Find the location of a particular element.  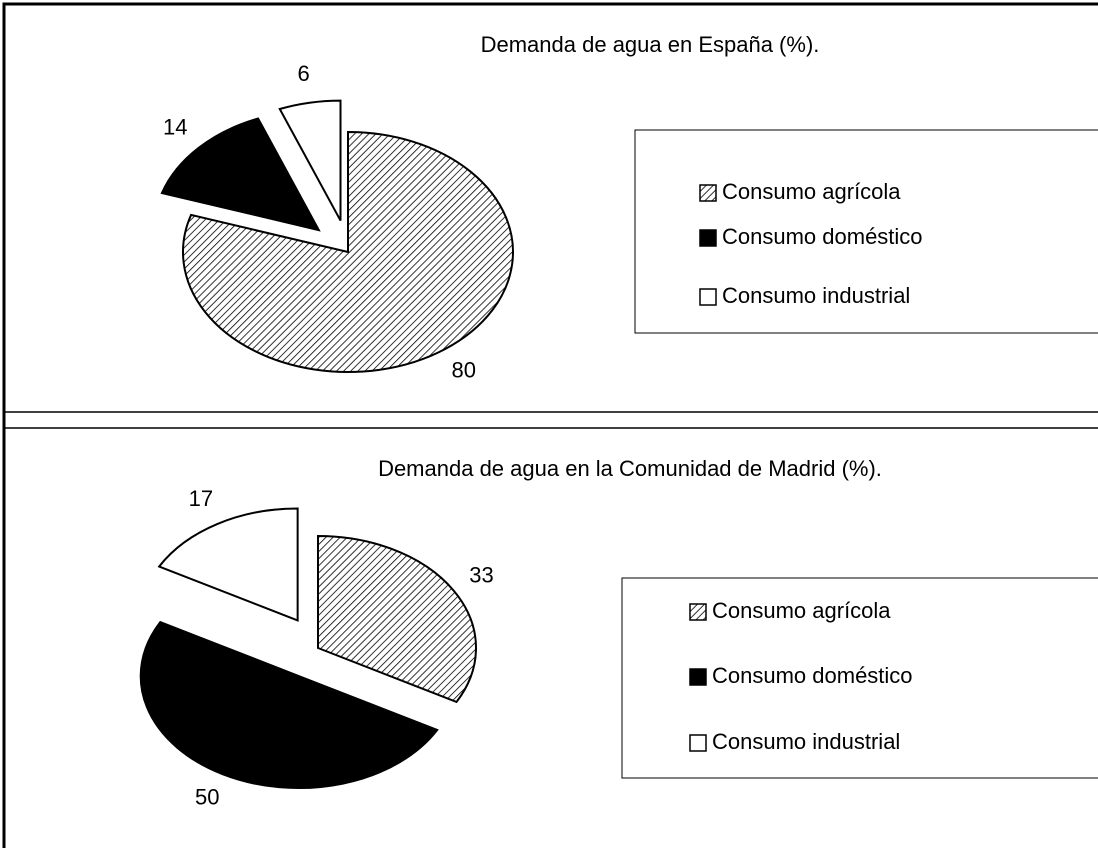

data-label: 80 is located at coordinates (464, 370).